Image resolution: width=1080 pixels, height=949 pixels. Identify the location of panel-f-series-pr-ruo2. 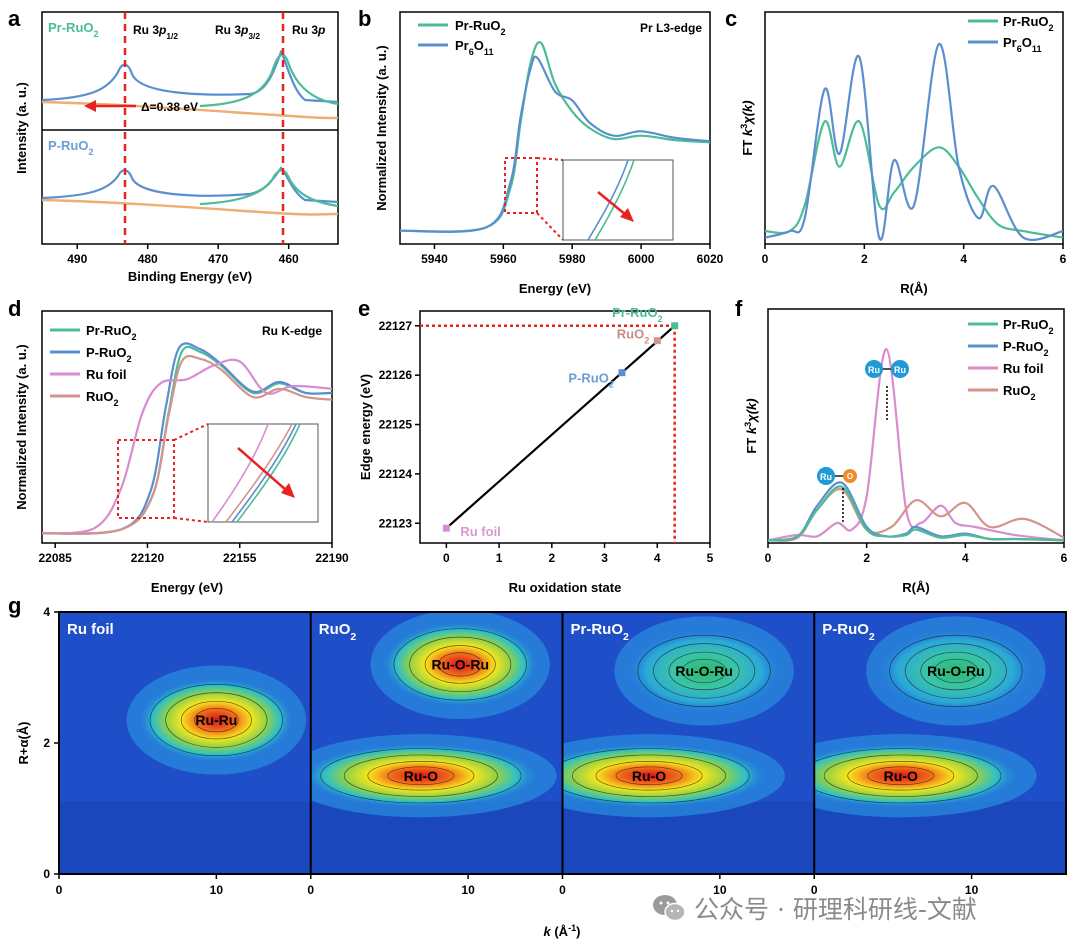
(916, 513).